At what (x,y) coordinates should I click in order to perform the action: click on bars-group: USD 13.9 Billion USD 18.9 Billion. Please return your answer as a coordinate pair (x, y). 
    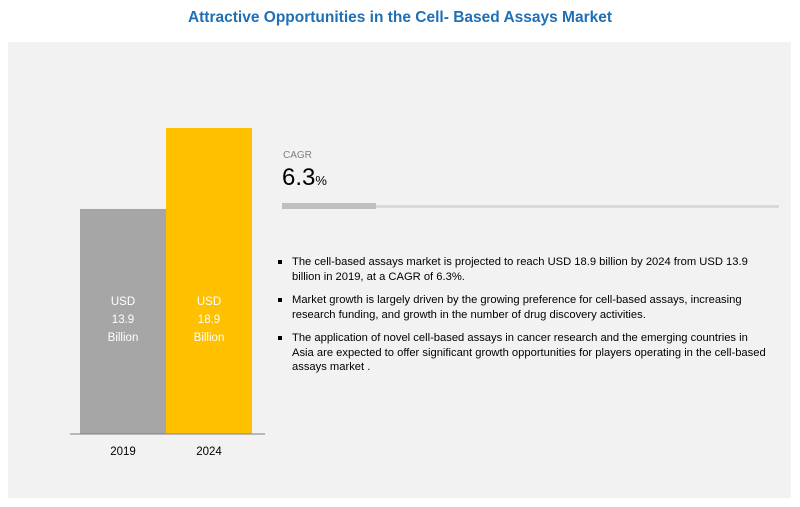
    Looking at the image, I should click on (166, 281).